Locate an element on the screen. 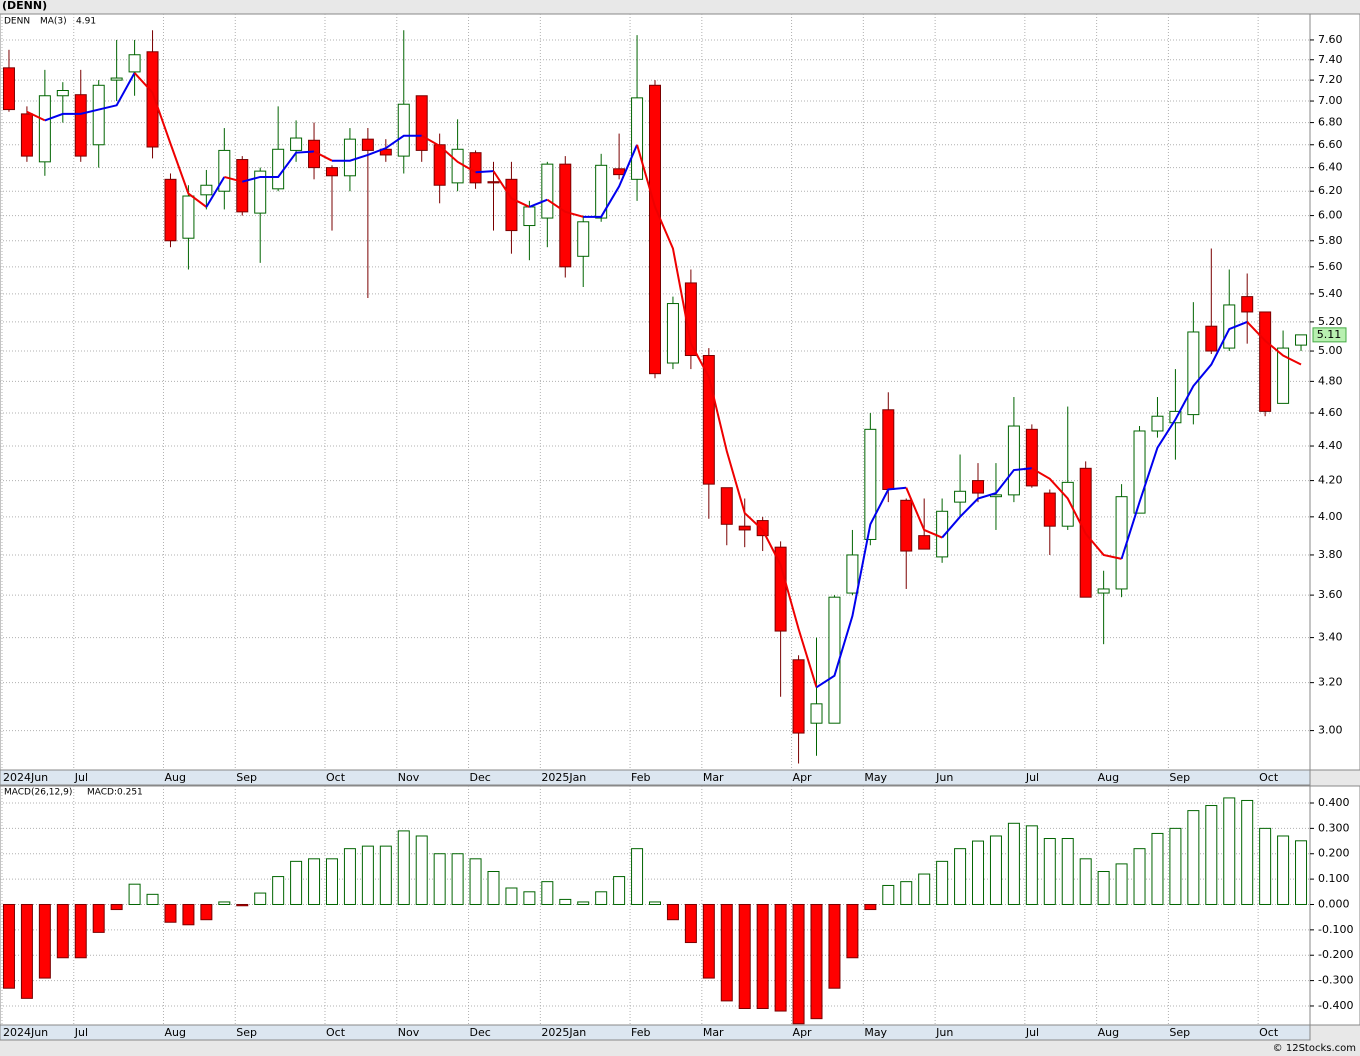 This screenshot has height=1056, width=1360. y-tick-label: 7.40 is located at coordinates (1330, 59).